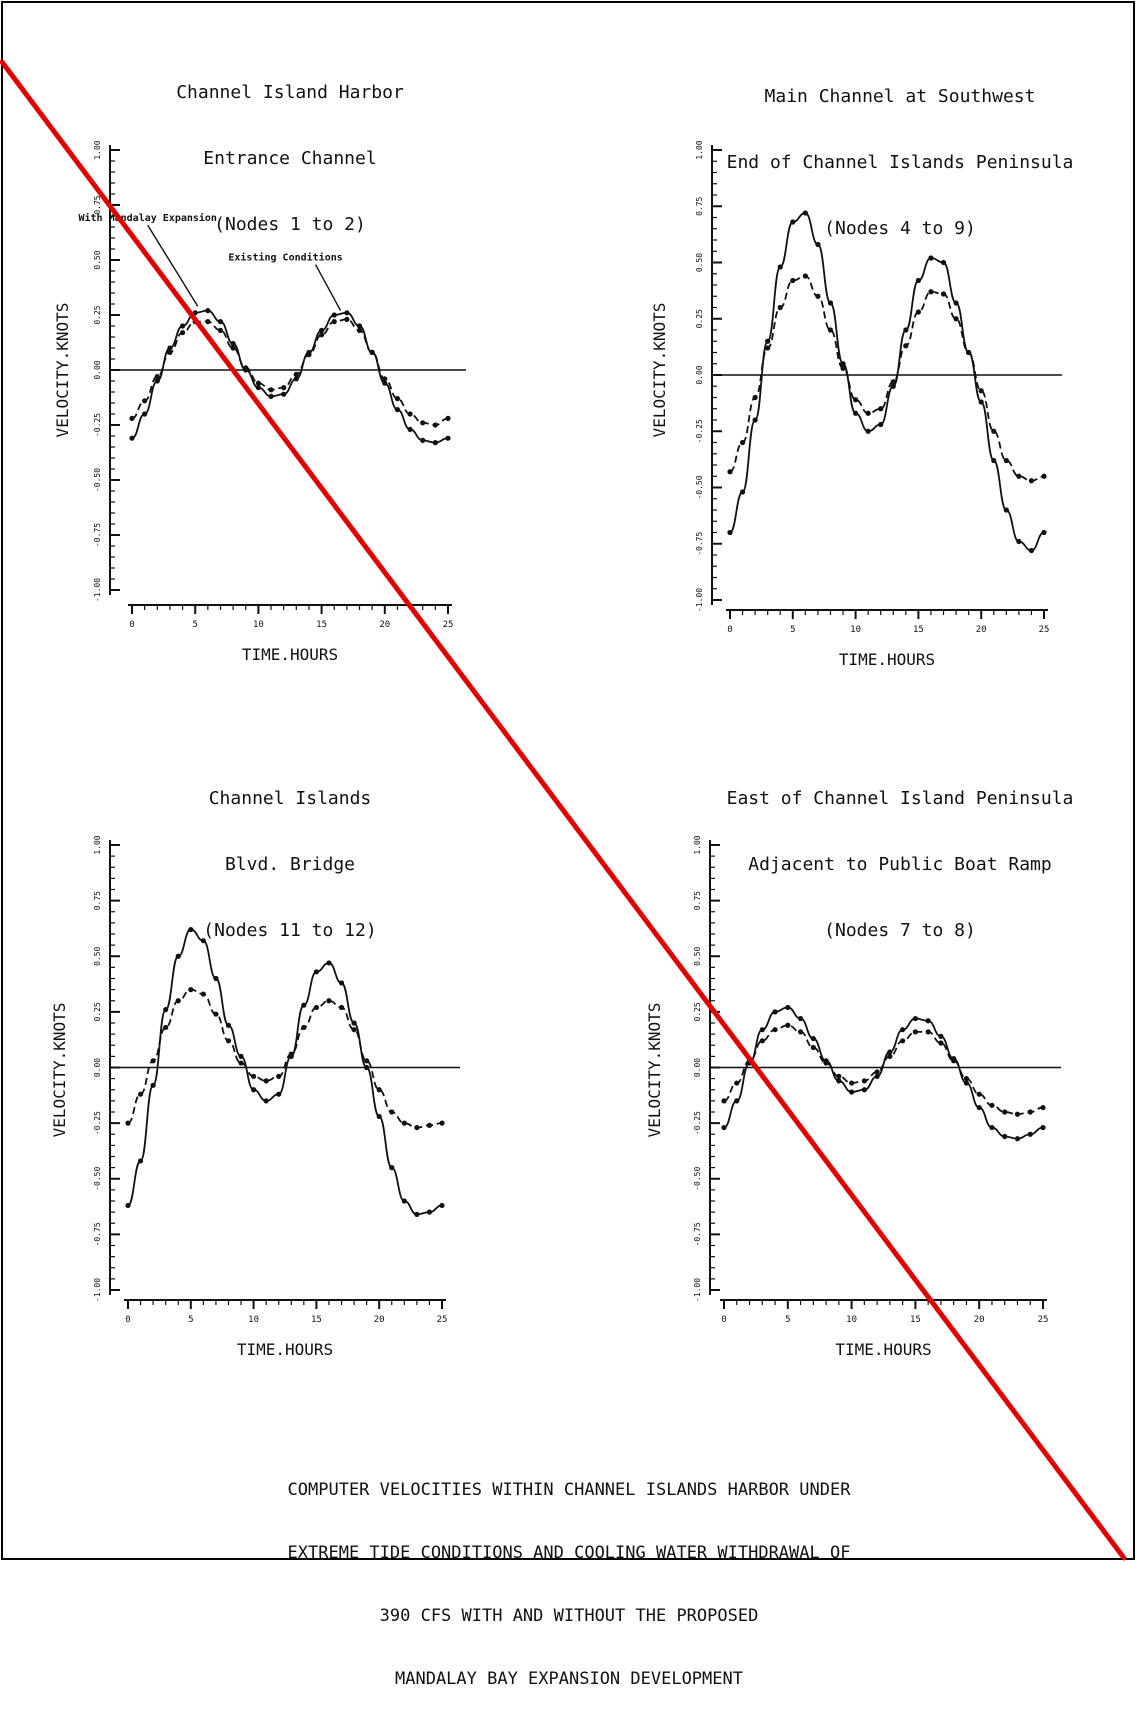 This screenshot has width=1138, height=1711. I want to click on panel-2-title-line: End of Channel Islands Peninsula, so click(900, 162).